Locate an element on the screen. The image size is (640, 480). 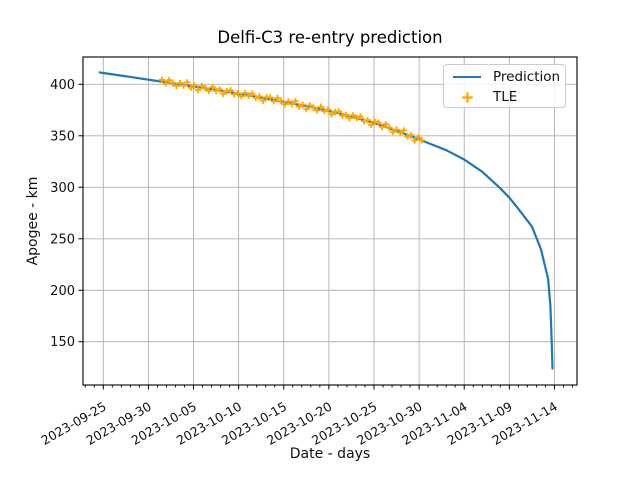
legend-sample-tle is located at coordinates (467, 97).